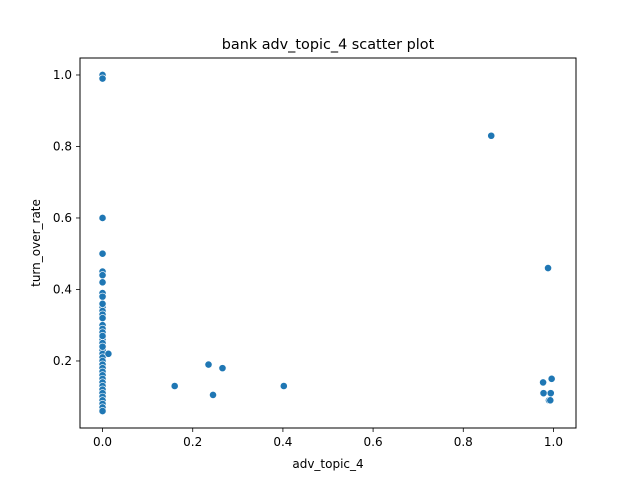 Image resolution: width=640 pixels, height=480 pixels. What do you see at coordinates (463, 442) in the screenshot?
I see `x-tick-label: 0.8` at bounding box center [463, 442].